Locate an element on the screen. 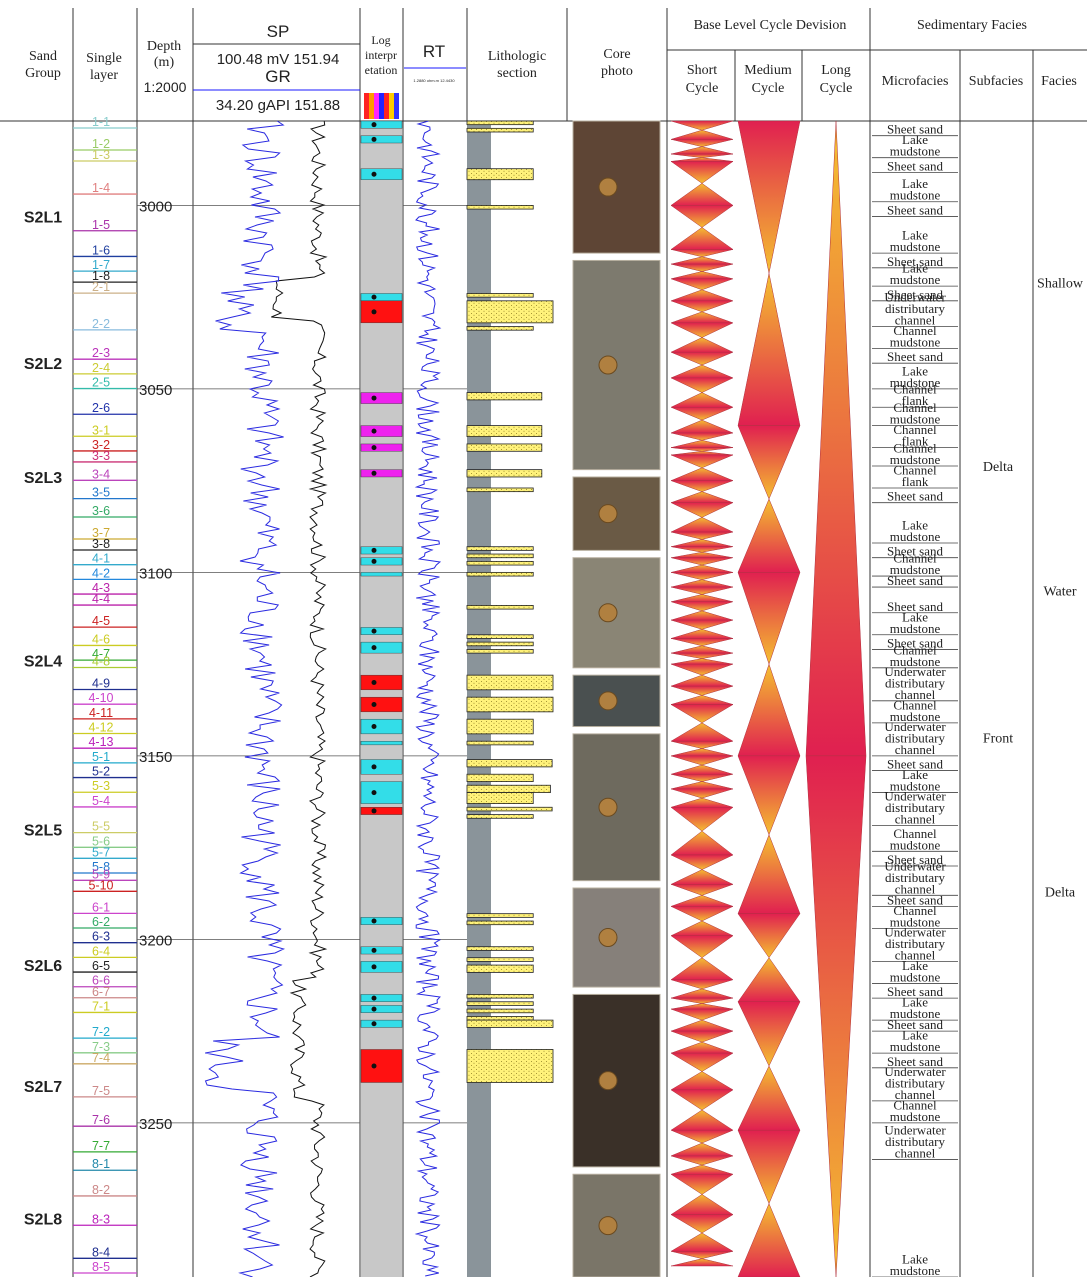  subfacies-label: Front is located at coordinates (998, 739).